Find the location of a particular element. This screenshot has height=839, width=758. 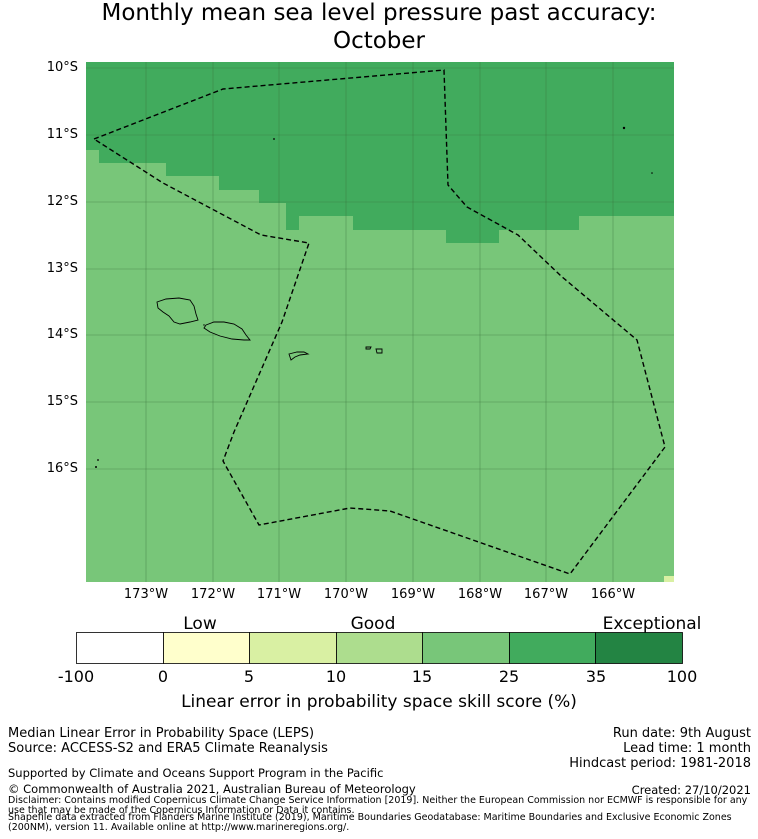

colorbar-tick-5: 5 is located at coordinates (249, 676).